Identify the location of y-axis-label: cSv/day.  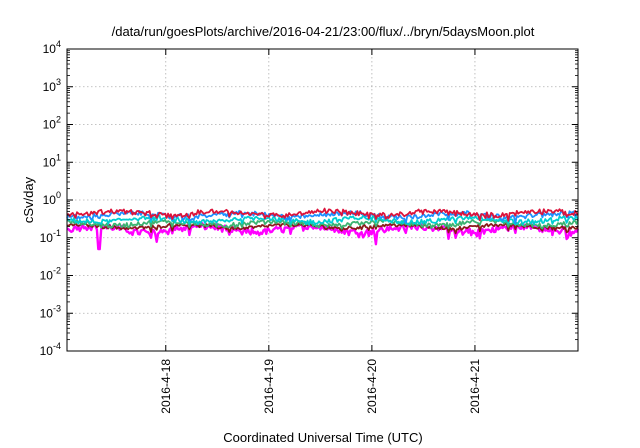
(28, 199).